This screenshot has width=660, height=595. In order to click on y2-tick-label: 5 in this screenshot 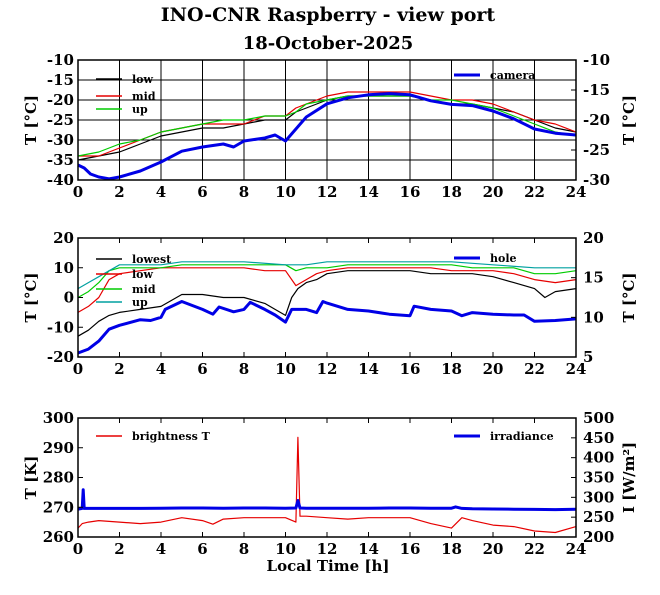, I will do `click(588, 357)`.